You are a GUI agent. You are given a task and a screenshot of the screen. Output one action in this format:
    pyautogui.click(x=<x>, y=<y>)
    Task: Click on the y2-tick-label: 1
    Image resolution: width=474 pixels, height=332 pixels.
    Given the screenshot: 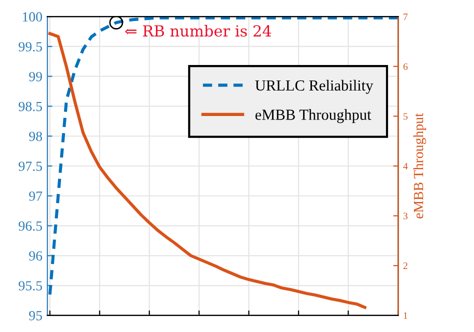 What is the action you would take?
    pyautogui.click(x=406, y=315)
    